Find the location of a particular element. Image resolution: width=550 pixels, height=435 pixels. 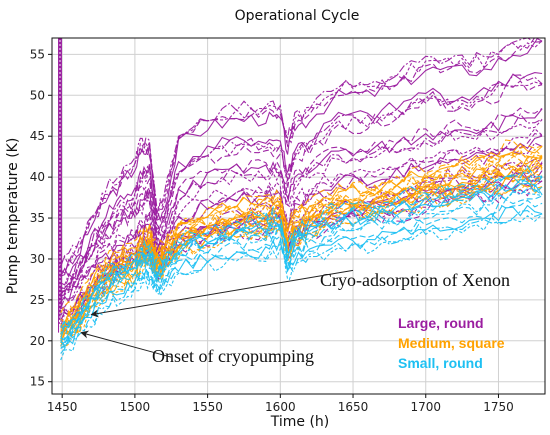

y-tick-label: 55 is located at coordinates (37, 54).